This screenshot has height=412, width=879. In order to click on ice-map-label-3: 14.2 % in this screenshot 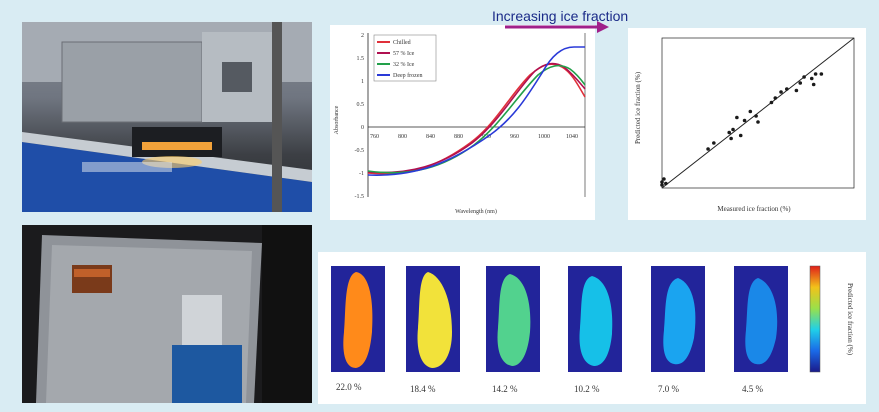, I will do `click(505, 389)`.